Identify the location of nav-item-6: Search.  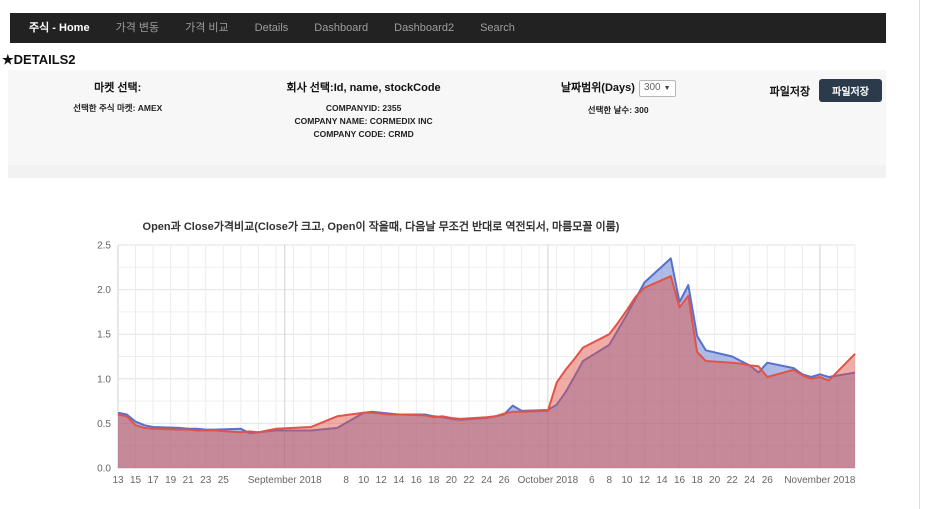
(497, 28).